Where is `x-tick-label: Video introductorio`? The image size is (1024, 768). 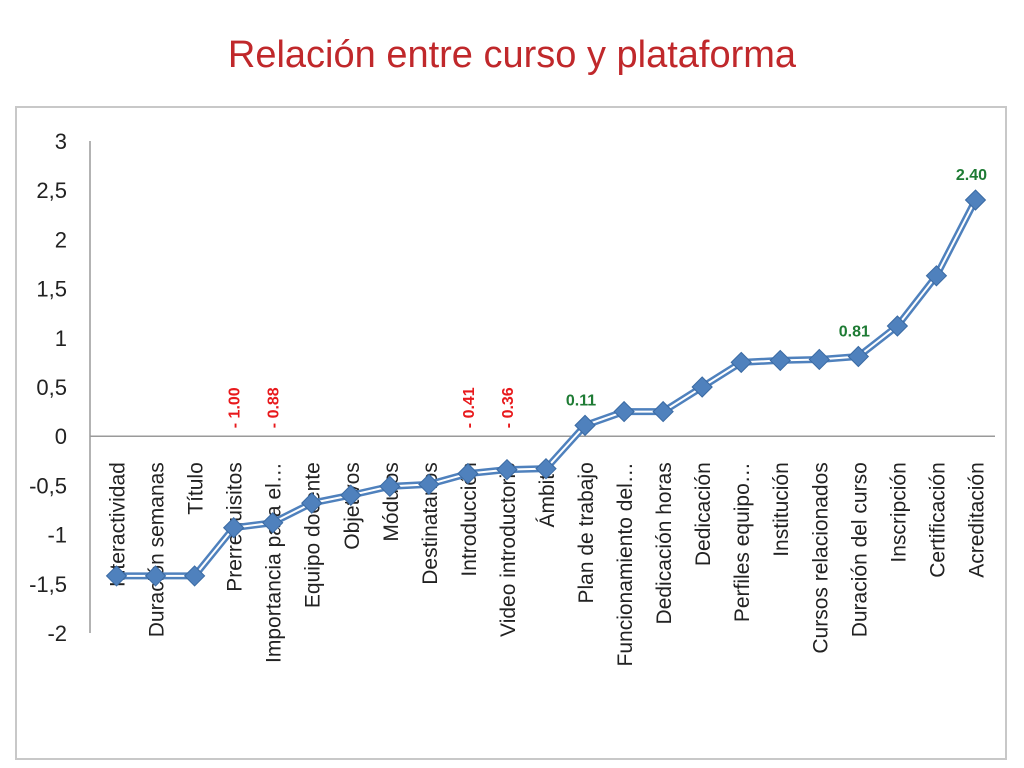
x-tick-label: Video introductorio is located at coordinates (508, 549).